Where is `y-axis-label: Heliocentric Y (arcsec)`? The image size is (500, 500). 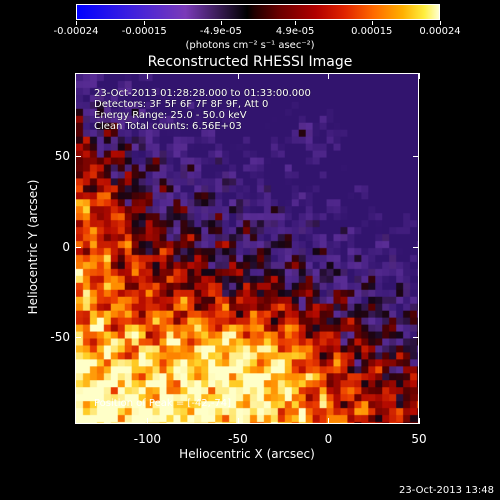 y-axis-label: Heliocentric Y (arcsec) is located at coordinates (33, 247).